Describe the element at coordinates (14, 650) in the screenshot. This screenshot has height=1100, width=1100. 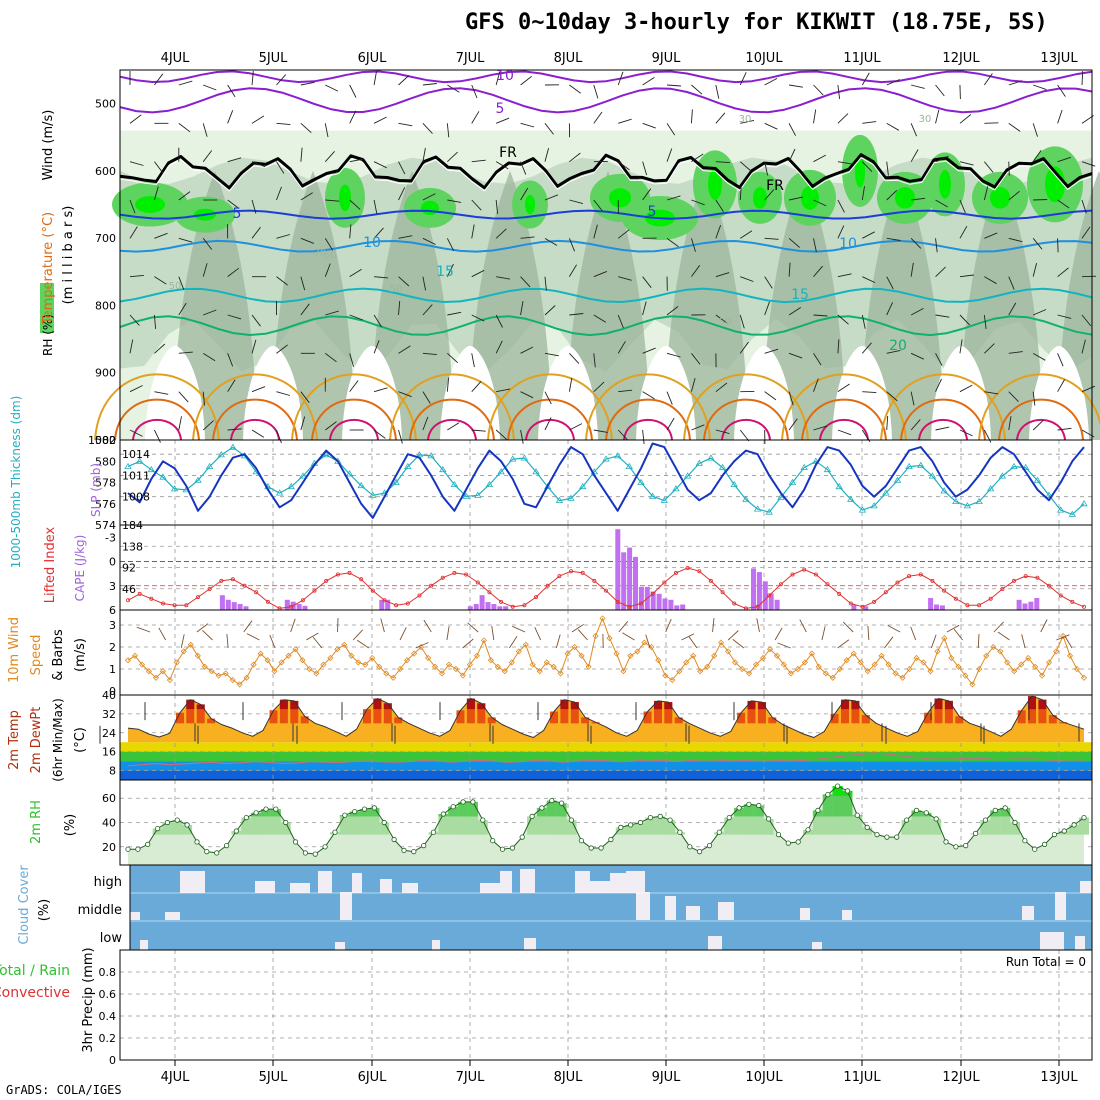
I see `wind10-label-1: 10m Wind` at that location.